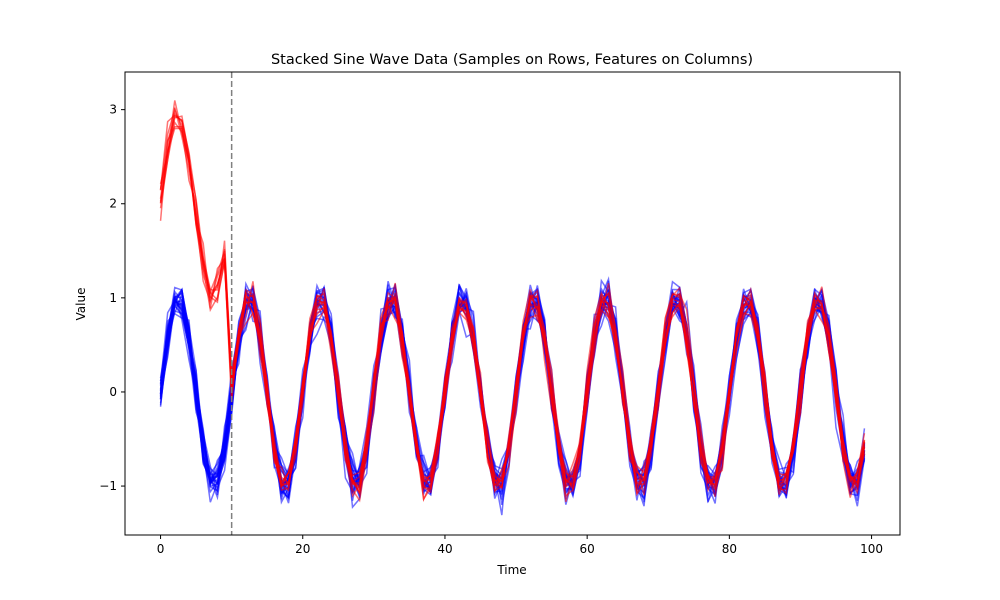 The image size is (1000, 600). What do you see at coordinates (113, 110) in the screenshot?
I see `y-tick-label: 3` at bounding box center [113, 110].